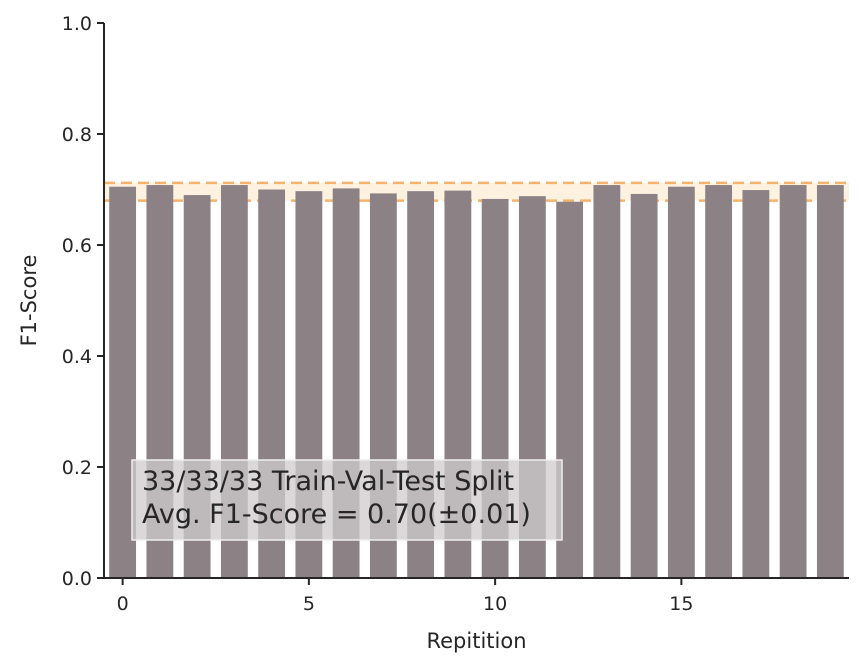 The image size is (862, 668). What do you see at coordinates (309, 604) in the screenshot?
I see `x-tick-label: 5` at bounding box center [309, 604].